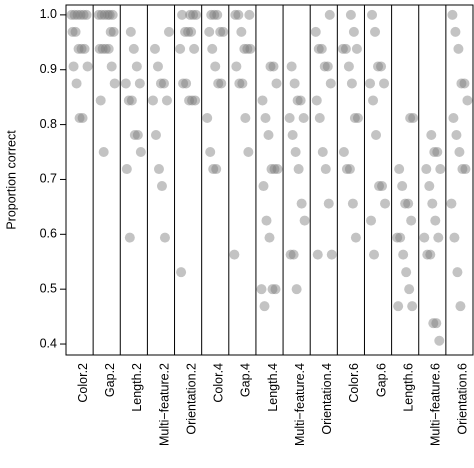 The image size is (474, 468). I want to click on y-axis-label: Proportion correct, so click(11, 180).